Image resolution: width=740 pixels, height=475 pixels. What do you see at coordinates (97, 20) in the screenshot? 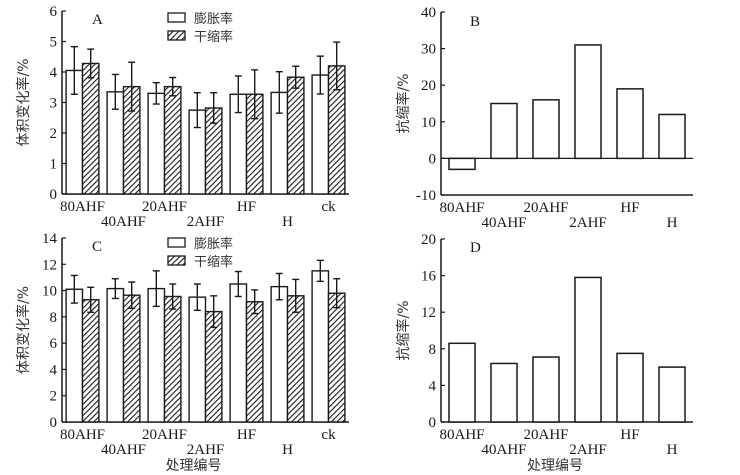
I see `panel-letter: A` at bounding box center [97, 20].